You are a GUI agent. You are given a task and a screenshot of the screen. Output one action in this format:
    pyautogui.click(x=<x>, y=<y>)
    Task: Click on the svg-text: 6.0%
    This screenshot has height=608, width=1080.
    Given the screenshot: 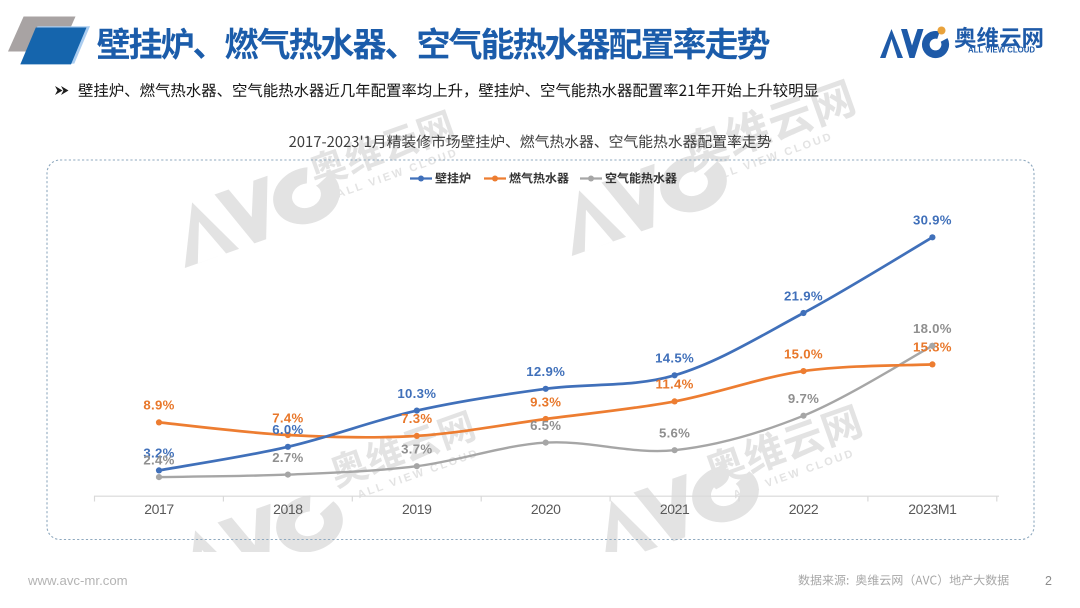 What is the action you would take?
    pyautogui.click(x=287, y=429)
    